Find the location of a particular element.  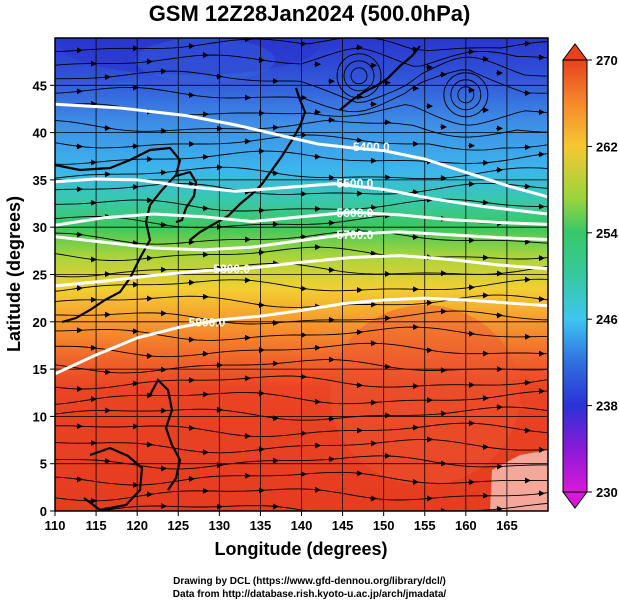

x-tick-label: 130 is located at coordinates (219, 525).